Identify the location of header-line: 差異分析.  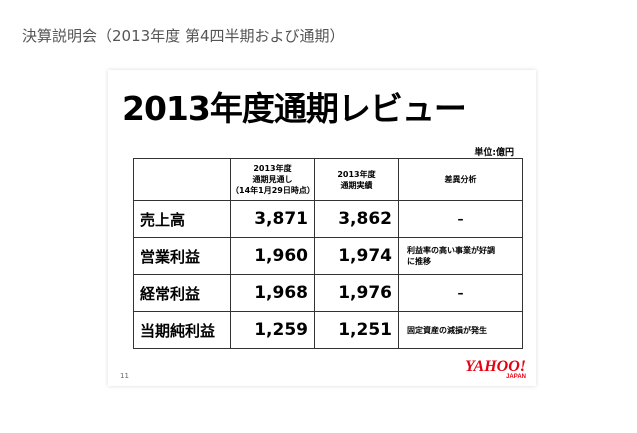
(460, 179).